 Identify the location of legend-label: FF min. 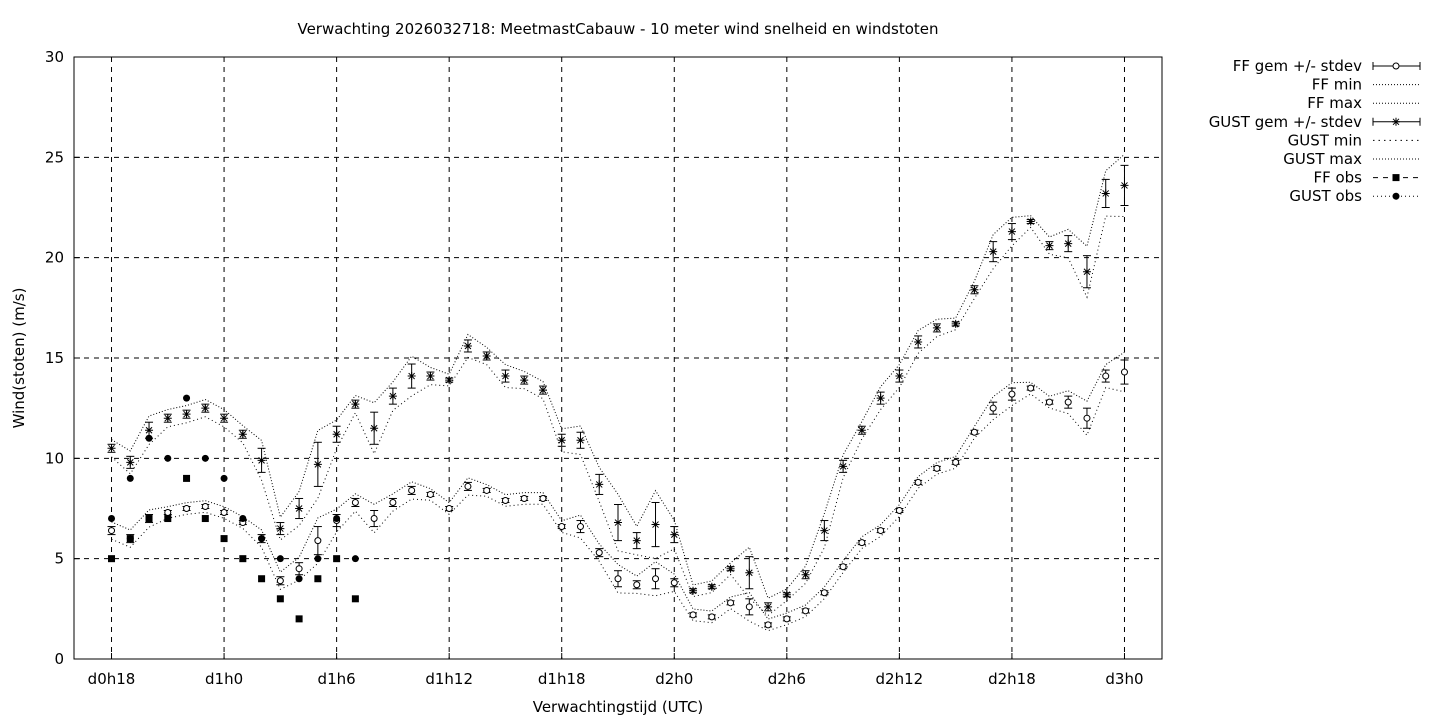
(1337, 85).